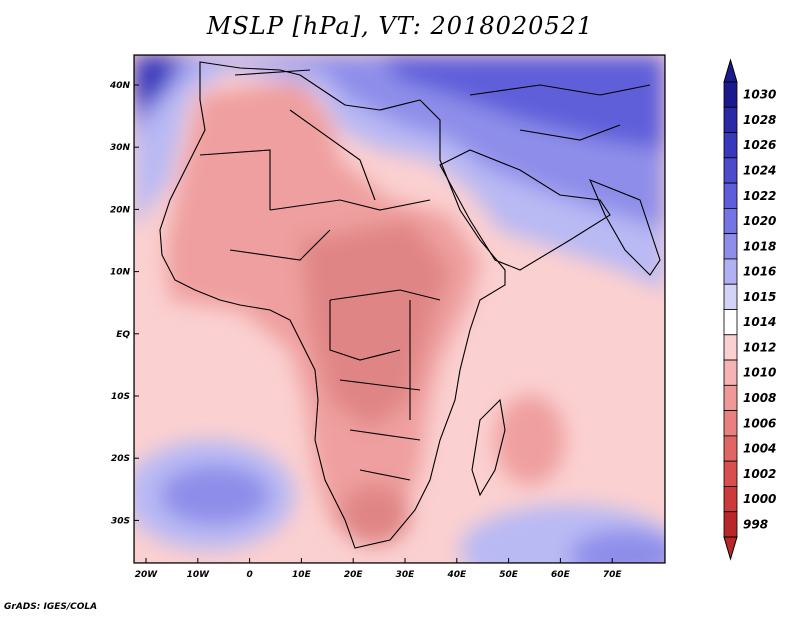 The height and width of the screenshot is (618, 800). Describe the element at coordinates (759, 95) in the screenshot. I see `colorbar-label: 1030` at that location.